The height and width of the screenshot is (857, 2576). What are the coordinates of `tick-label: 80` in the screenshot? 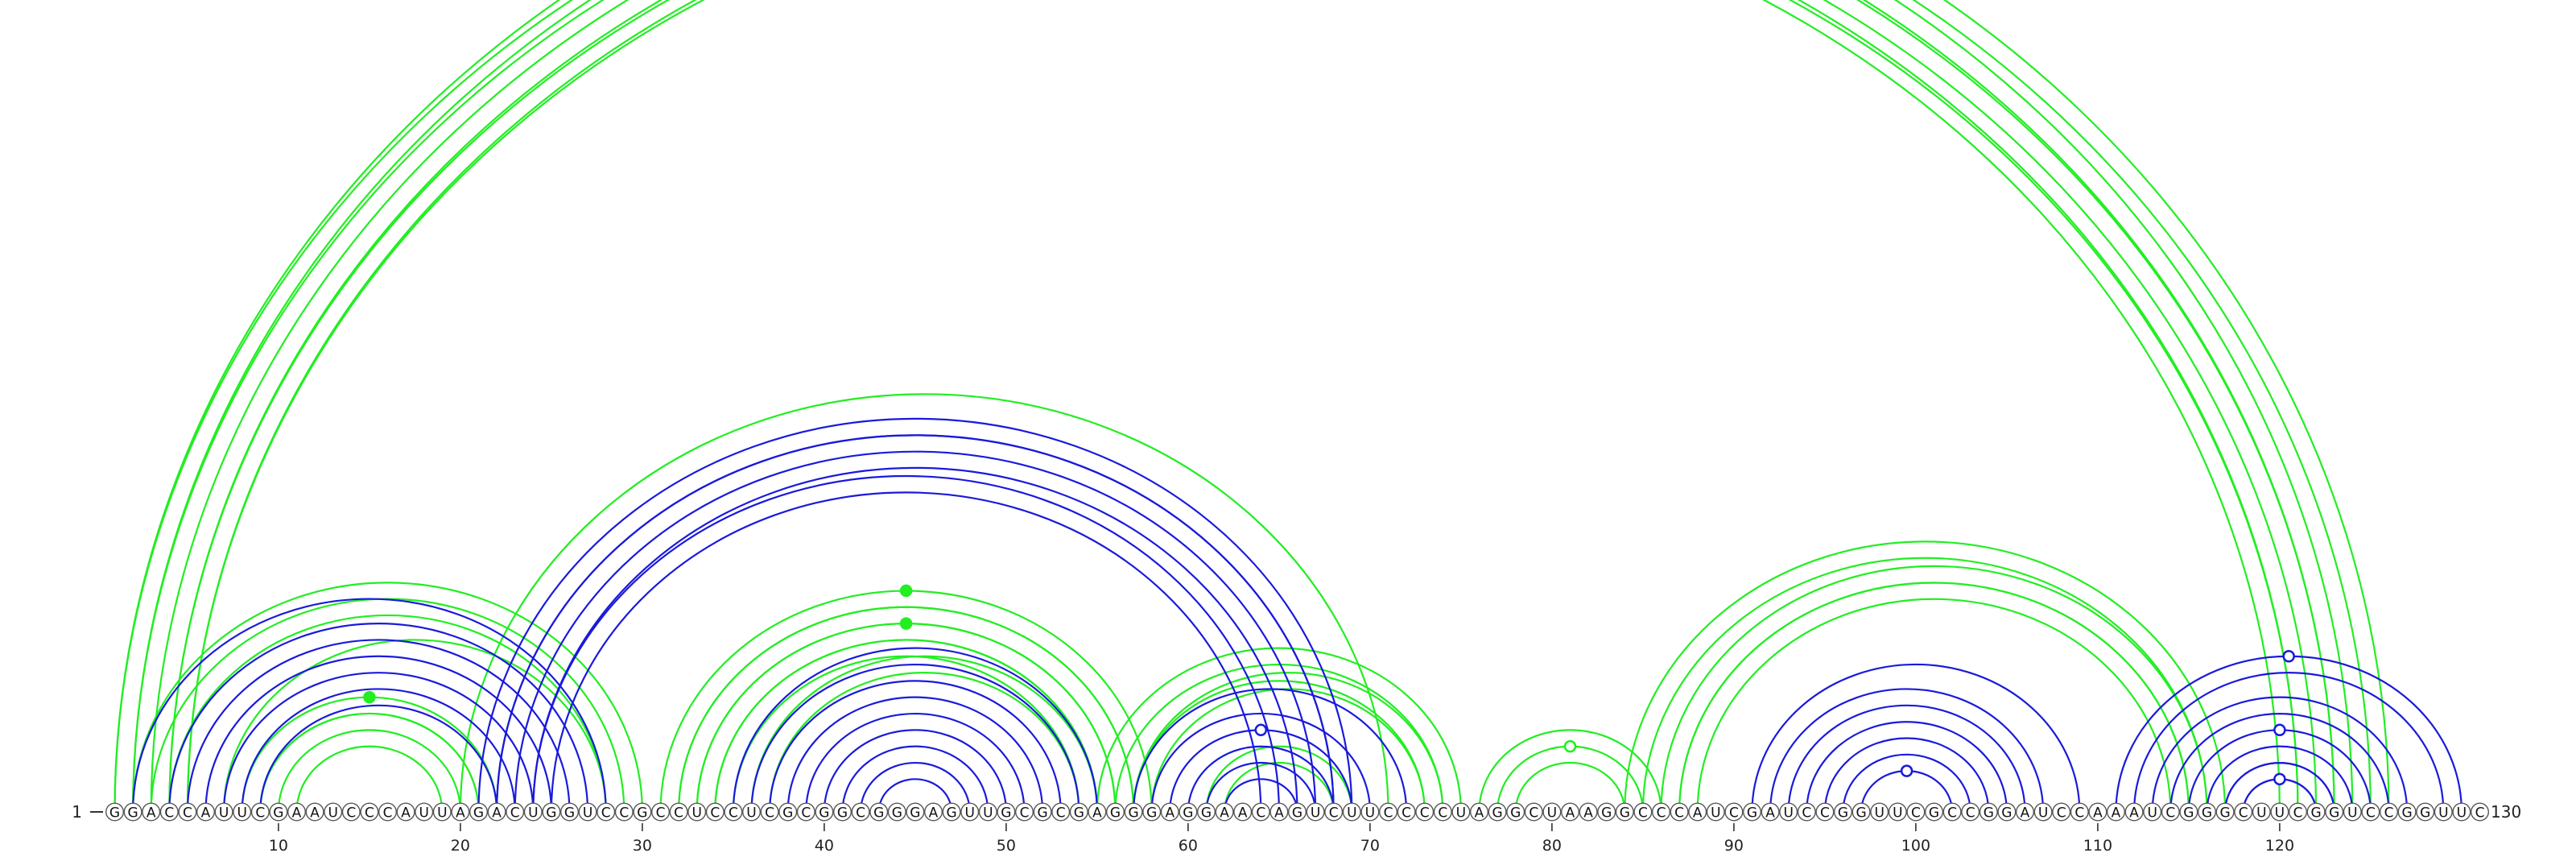 It's located at (1552, 846).